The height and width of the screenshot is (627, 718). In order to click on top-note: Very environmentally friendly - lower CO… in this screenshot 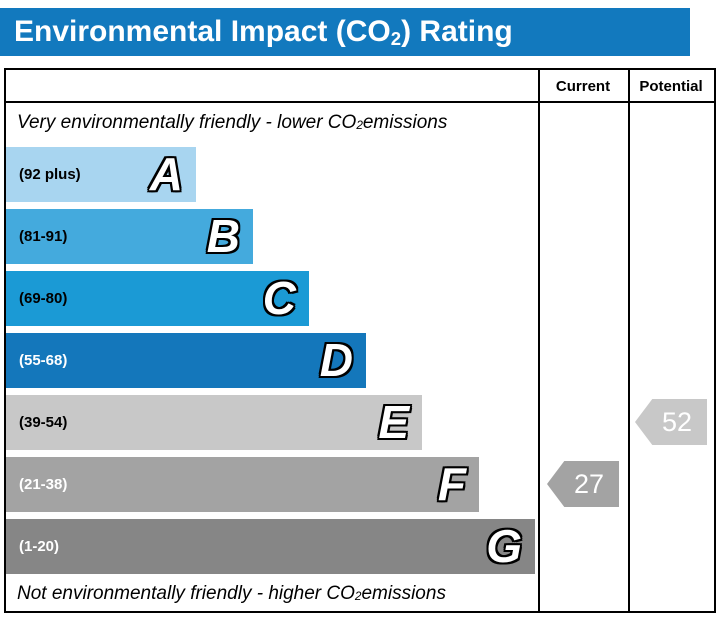, I will do `click(272, 123)`.